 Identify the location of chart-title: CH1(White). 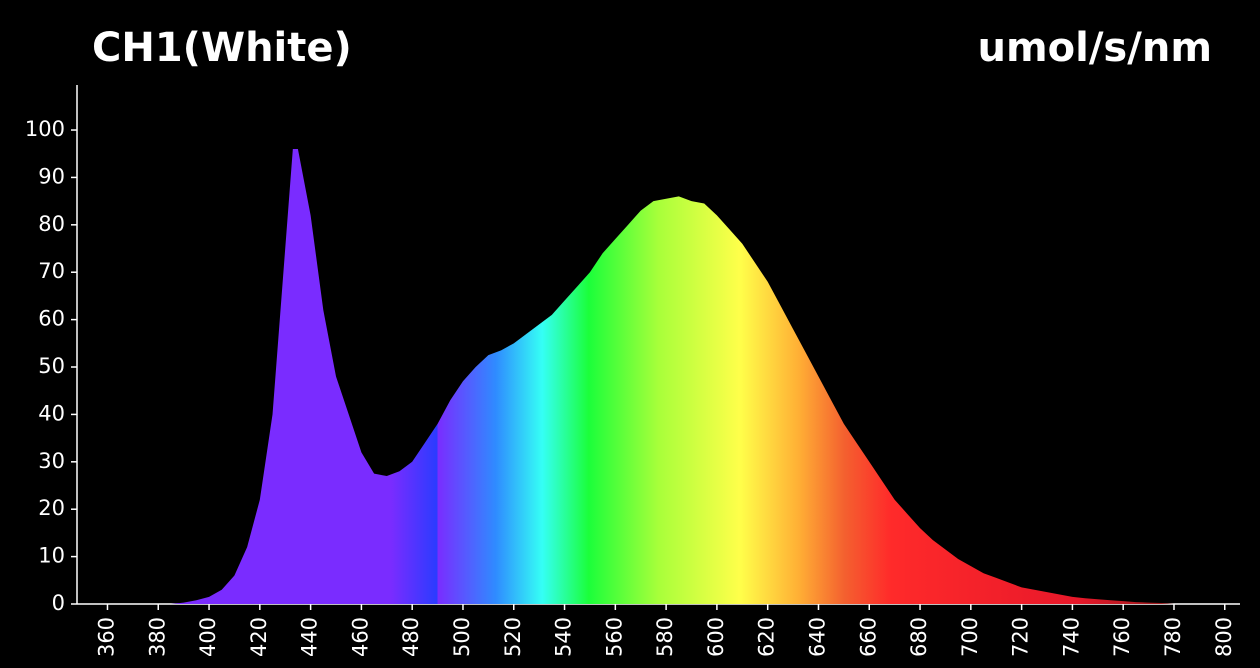
(222, 48).